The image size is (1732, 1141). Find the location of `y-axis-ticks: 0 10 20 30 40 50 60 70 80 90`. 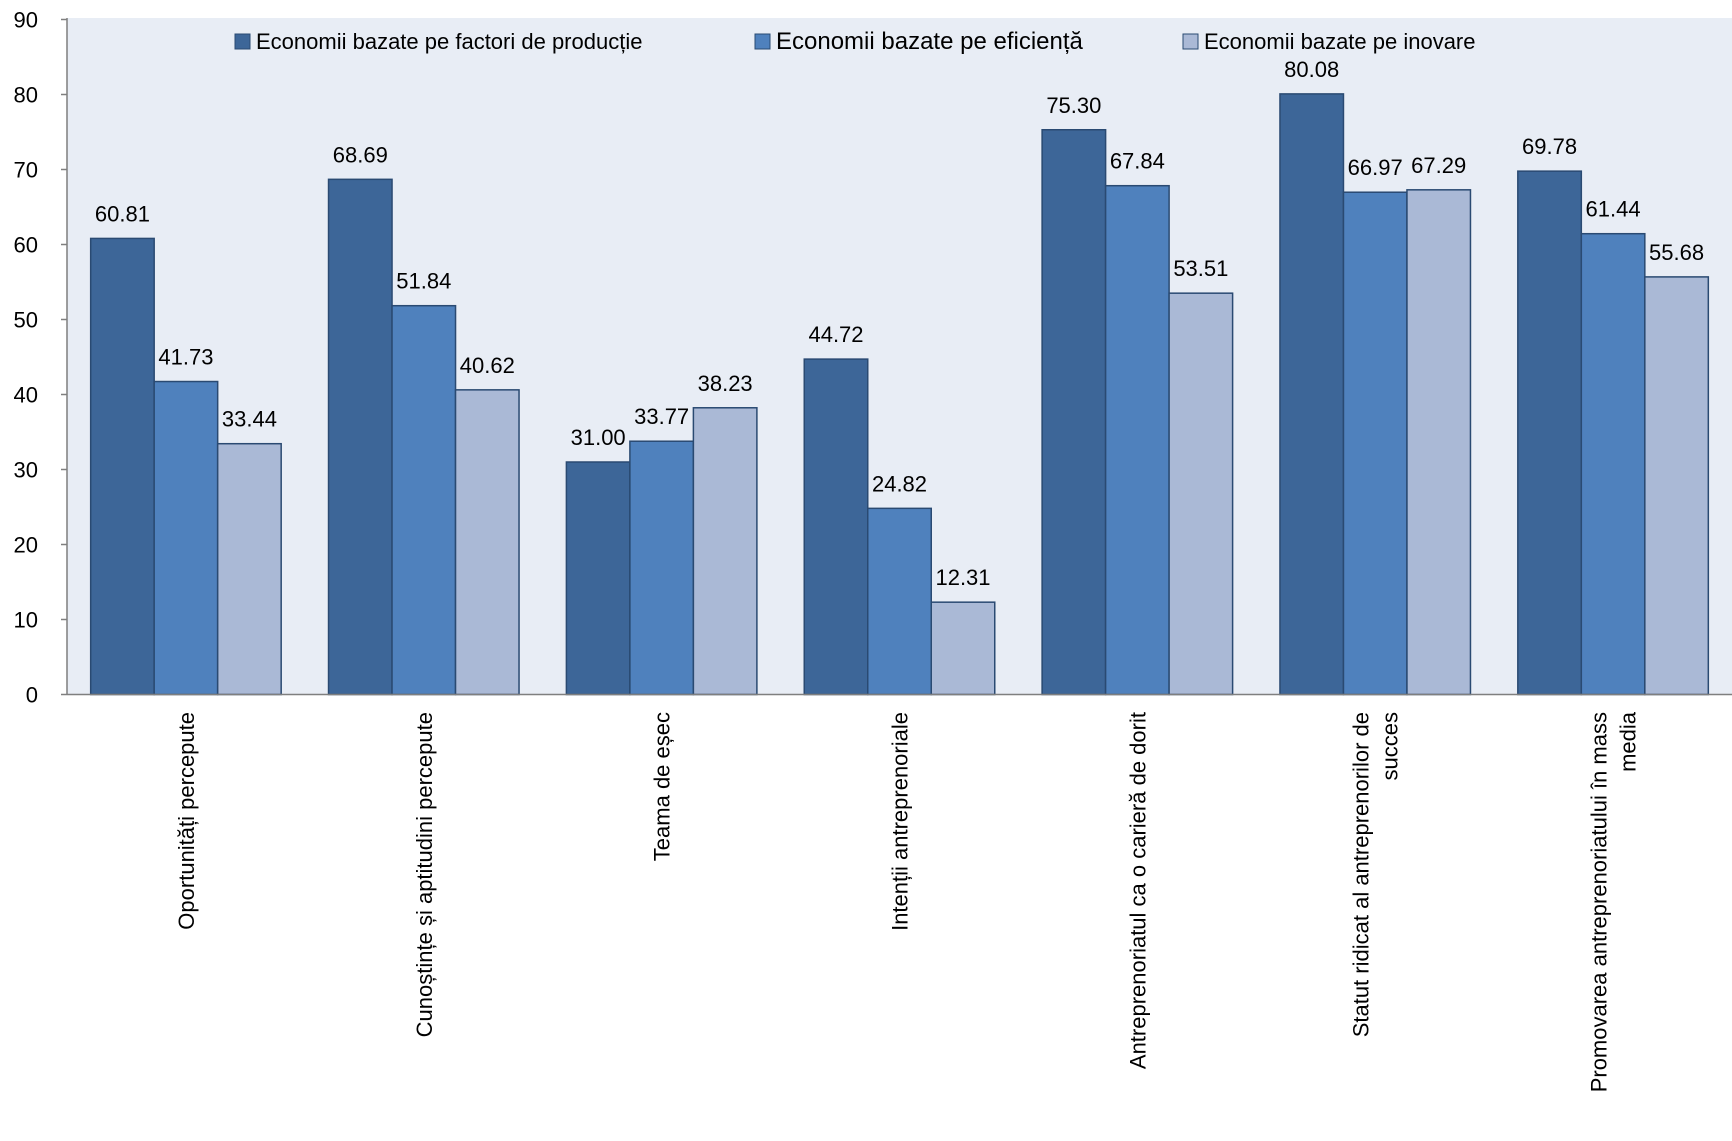

y-axis-ticks: 0 10 20 30 40 50 60 70 80 90 is located at coordinates (40, 358).